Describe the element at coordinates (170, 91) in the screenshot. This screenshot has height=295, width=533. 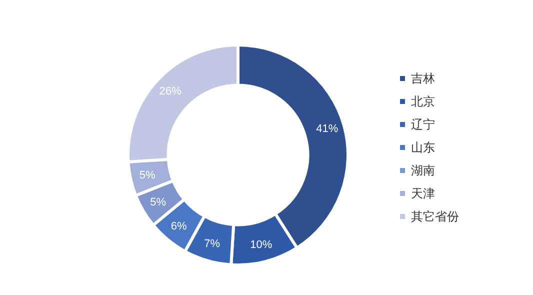
I see `data-label: 26%` at that location.